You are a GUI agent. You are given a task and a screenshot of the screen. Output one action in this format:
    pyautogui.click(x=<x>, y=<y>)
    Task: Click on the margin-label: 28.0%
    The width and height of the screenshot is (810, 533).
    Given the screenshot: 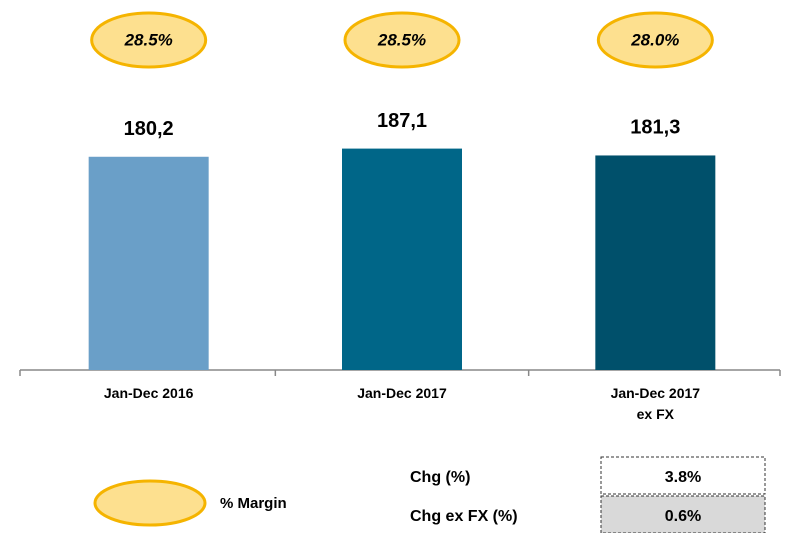 What is the action you would take?
    pyautogui.click(x=654, y=39)
    